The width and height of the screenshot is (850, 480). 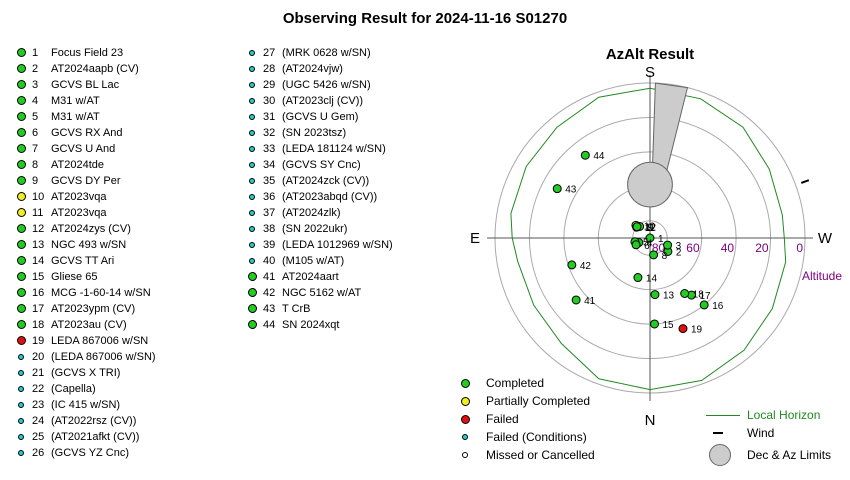 I want to click on target-row: 15 Gliese 65, so click(x=132, y=277).